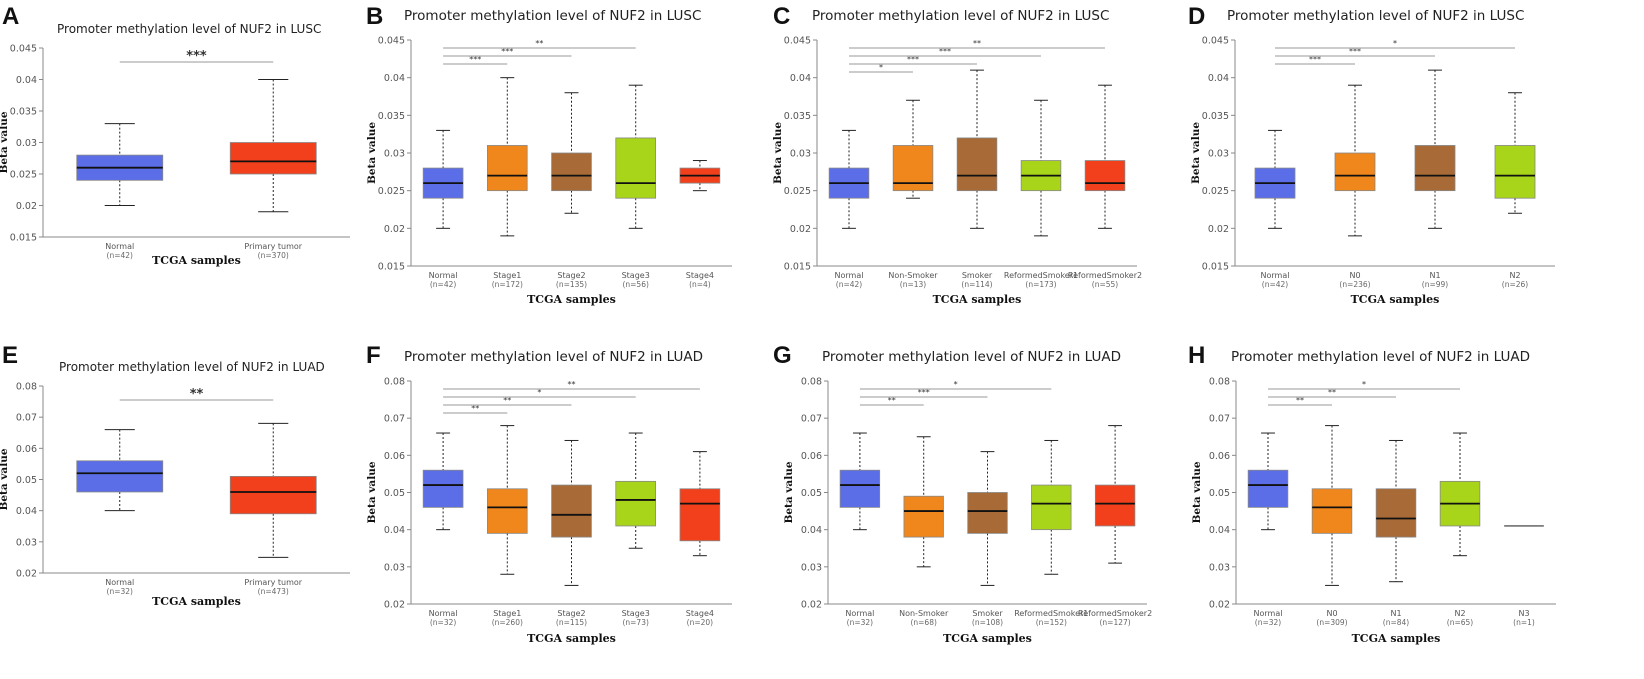 This screenshot has width=1644, height=679. I want to click on box-stage4, so click(700, 176).